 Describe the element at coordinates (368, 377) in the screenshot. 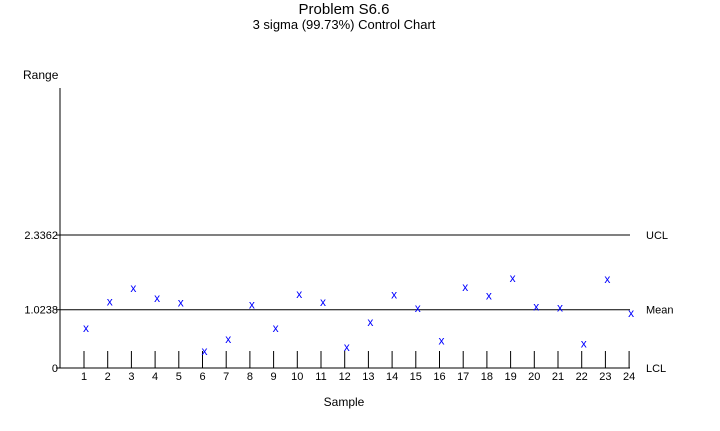

I see `x-tick-label: 13` at that location.